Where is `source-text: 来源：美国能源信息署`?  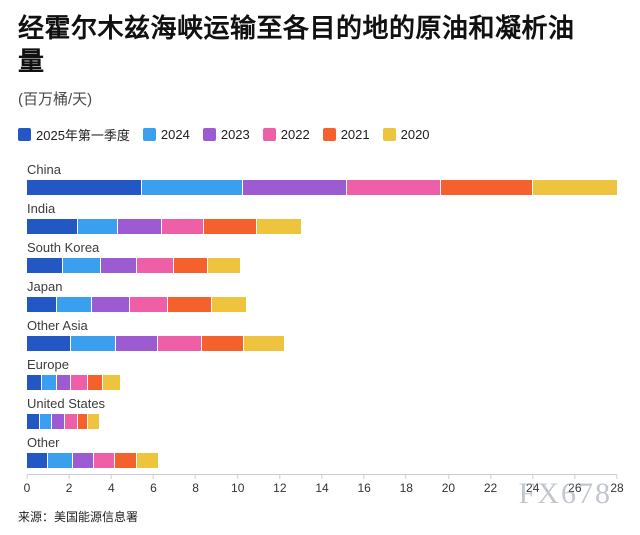
source-text: 来源：美国能源信息署 is located at coordinates (78, 517).